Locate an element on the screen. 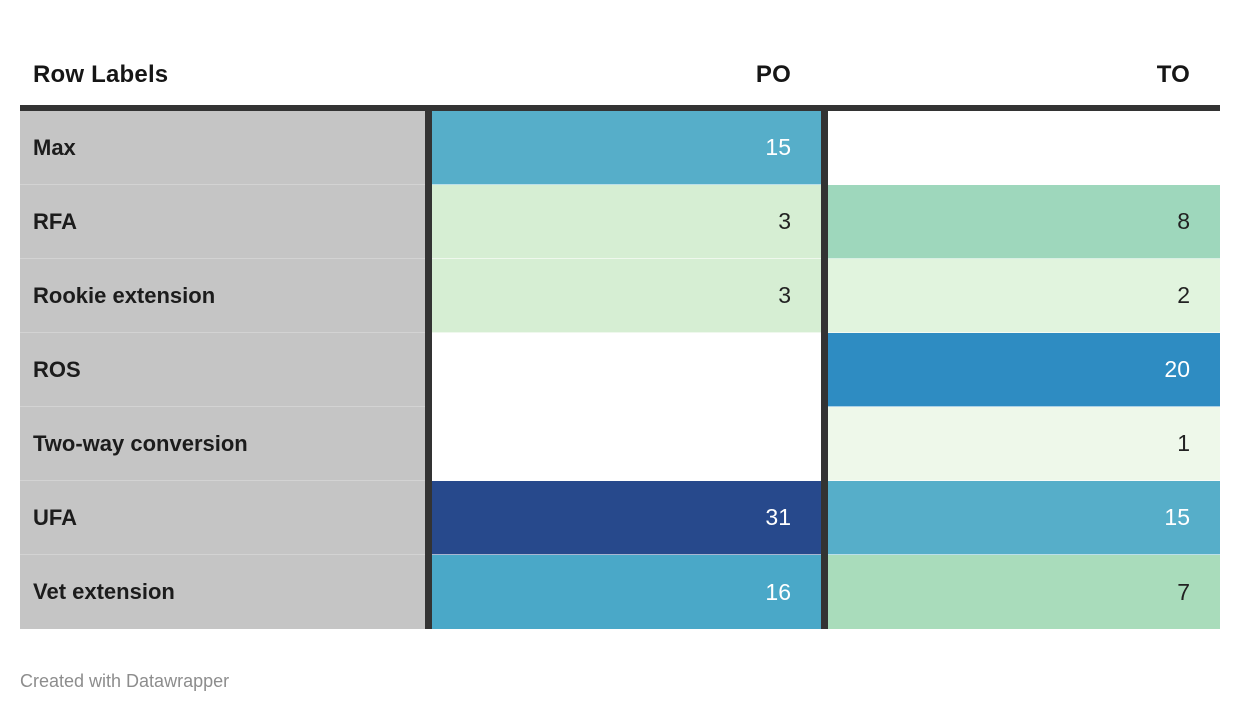 Image resolution: width=1240 pixels, height=714 pixels. to-cell: 15 is located at coordinates (1024, 518).